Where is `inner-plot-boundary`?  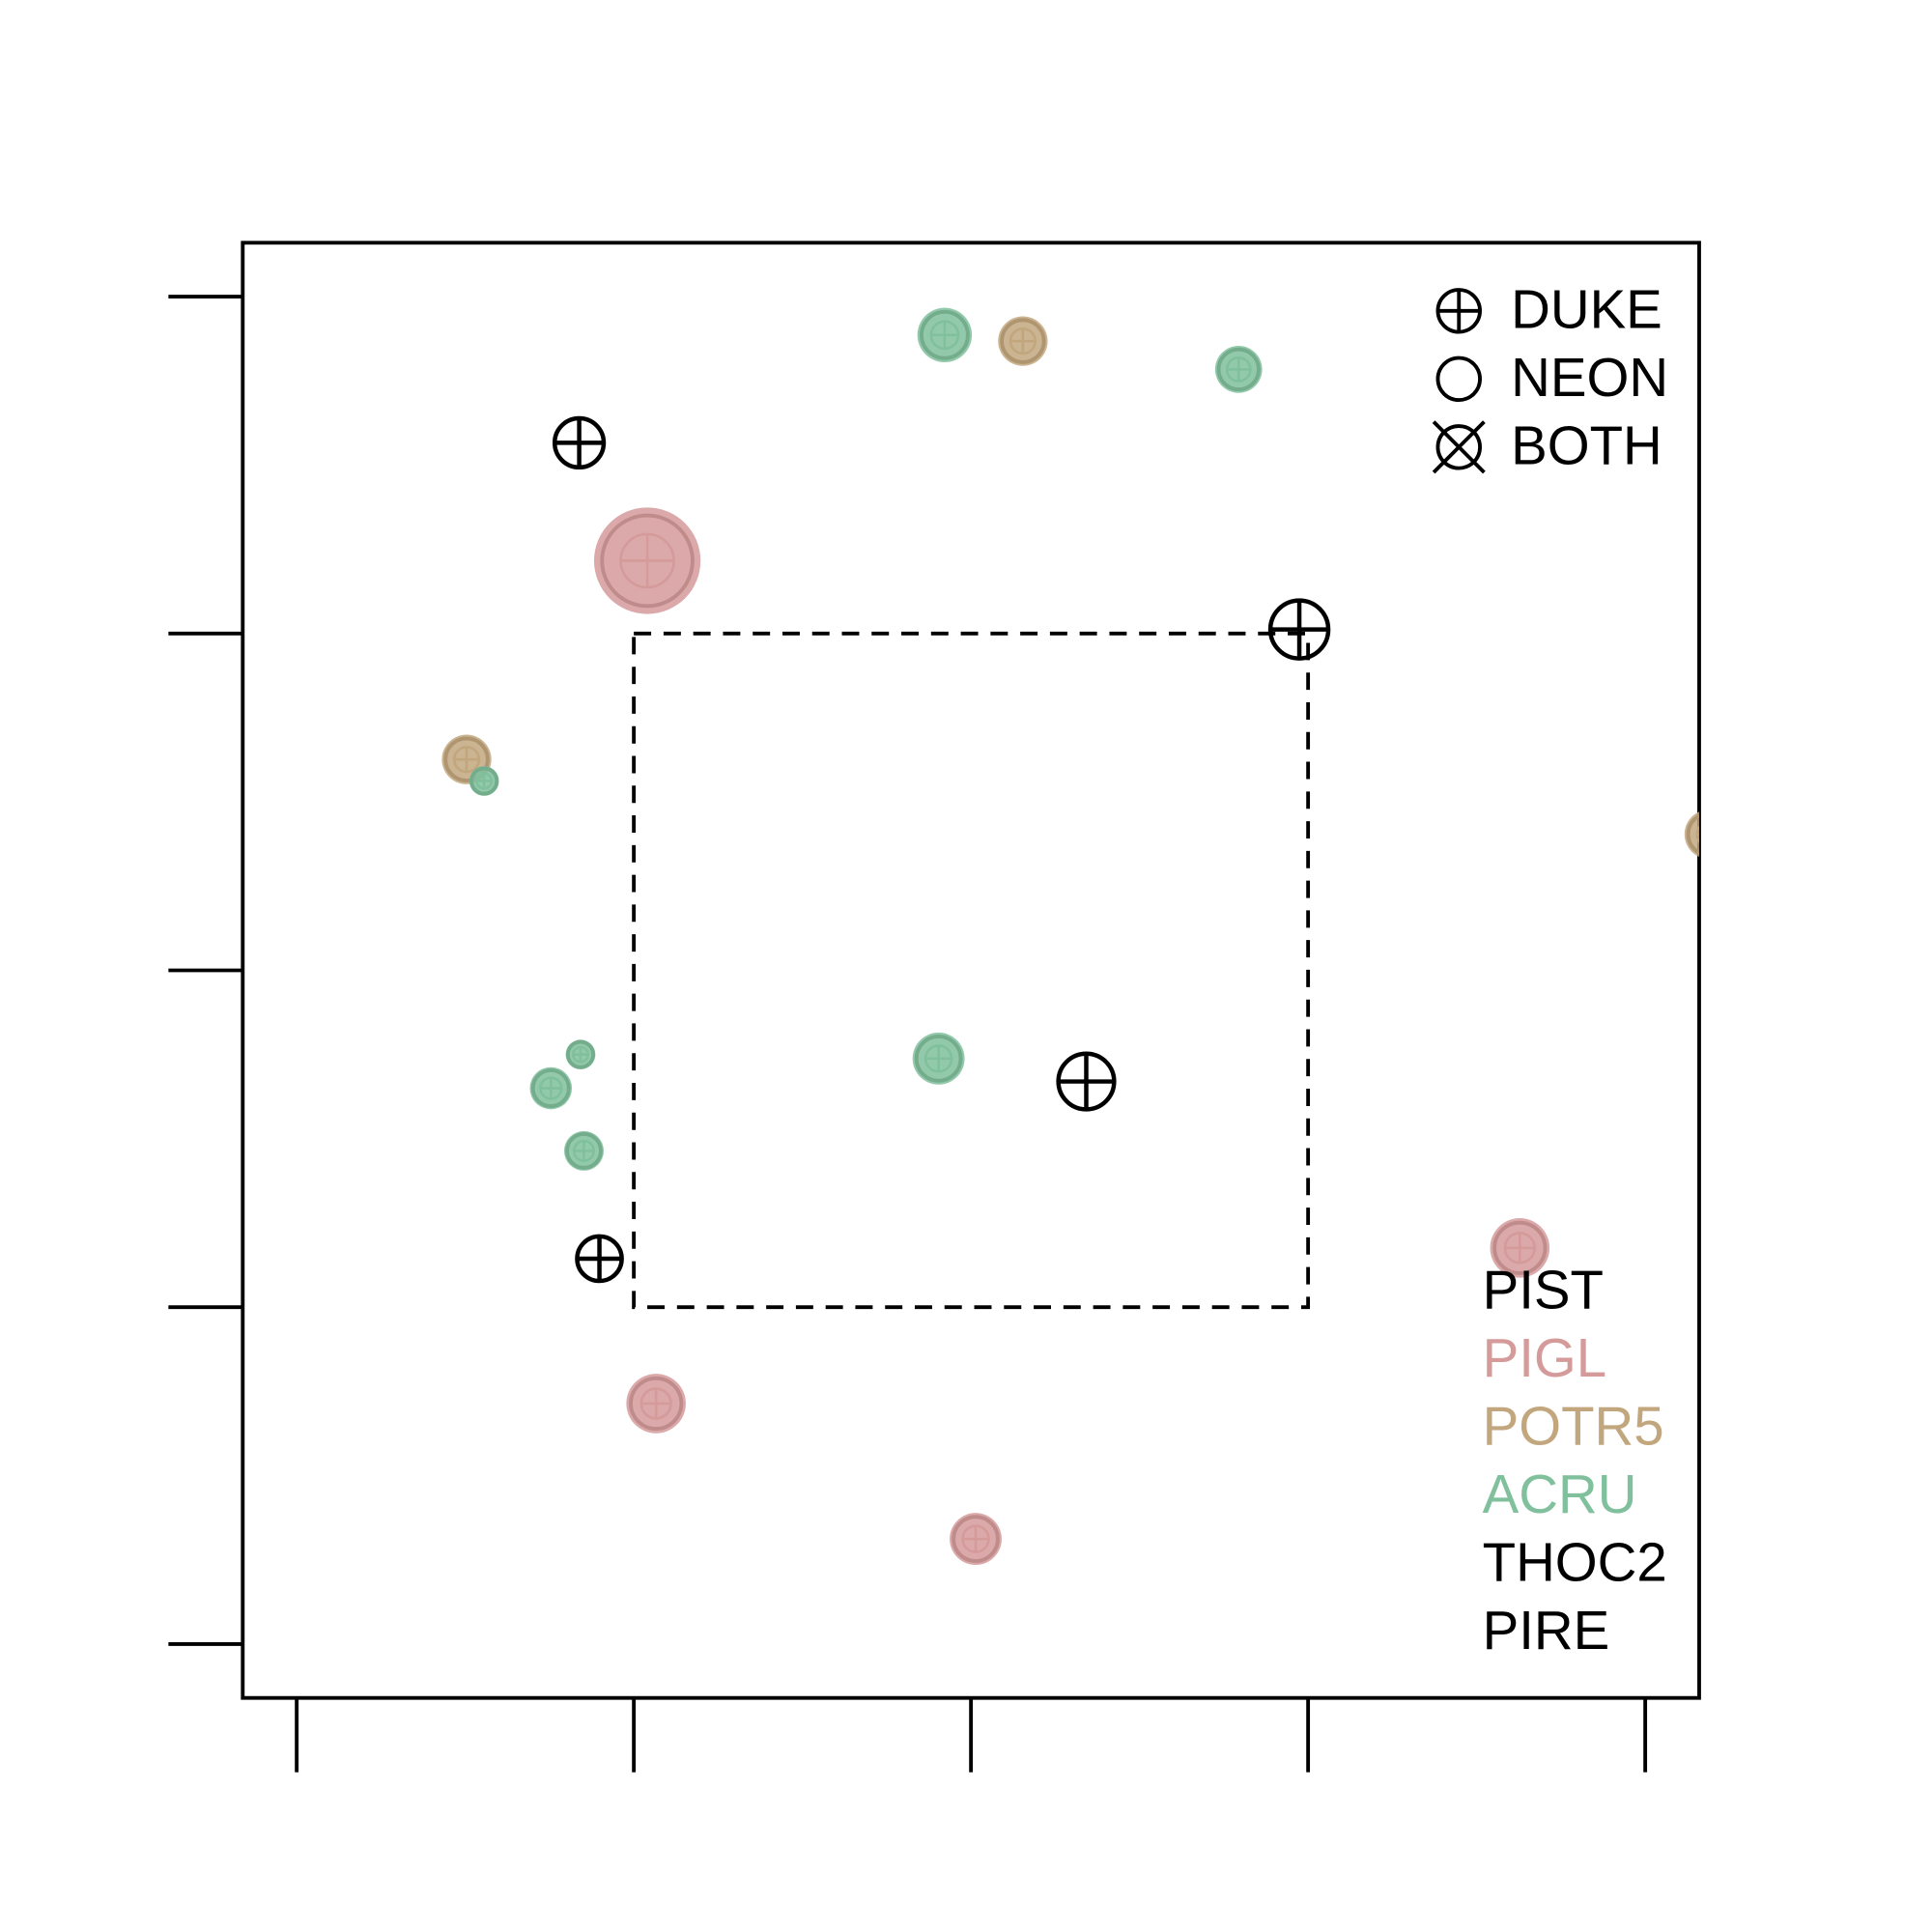 inner-plot-boundary is located at coordinates (971, 970).